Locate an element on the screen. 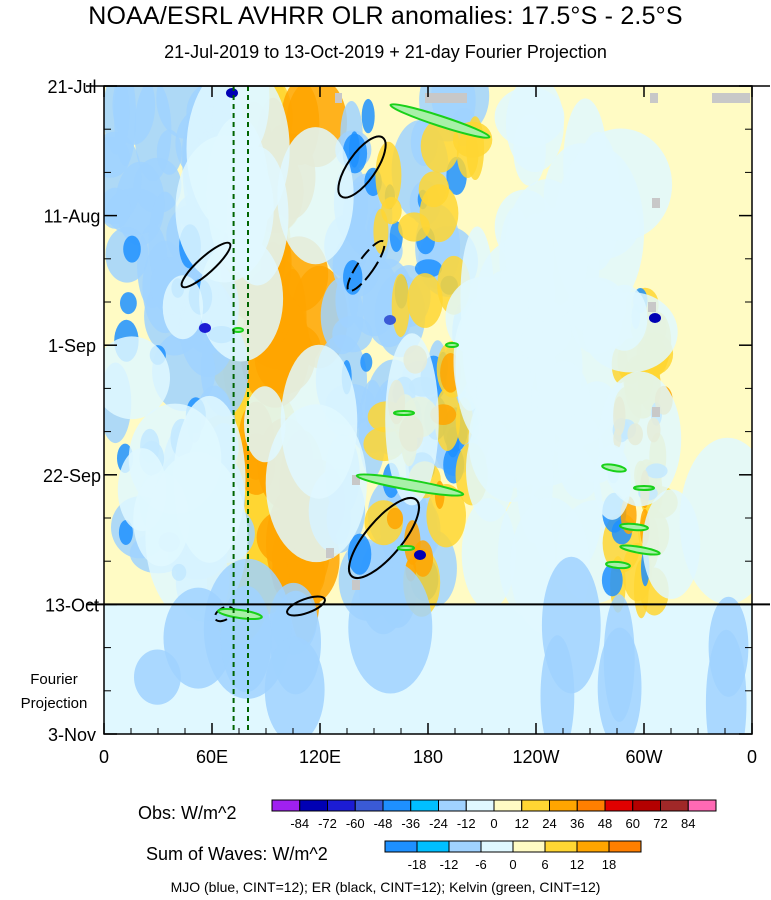 This screenshot has height=900, width=771. obs-legend-level: -72 is located at coordinates (327, 823).